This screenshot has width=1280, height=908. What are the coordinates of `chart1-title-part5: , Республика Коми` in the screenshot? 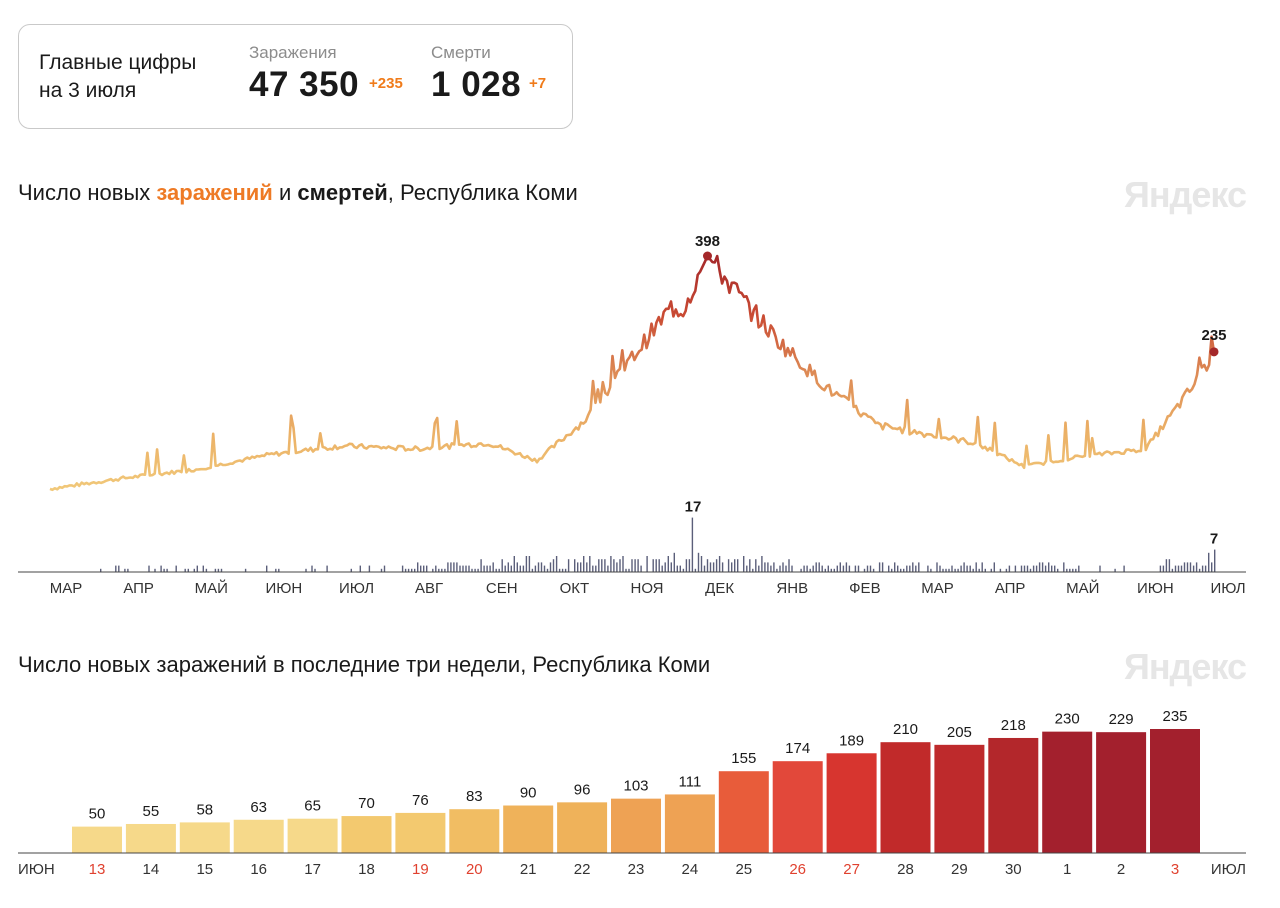 It's located at (482, 192).